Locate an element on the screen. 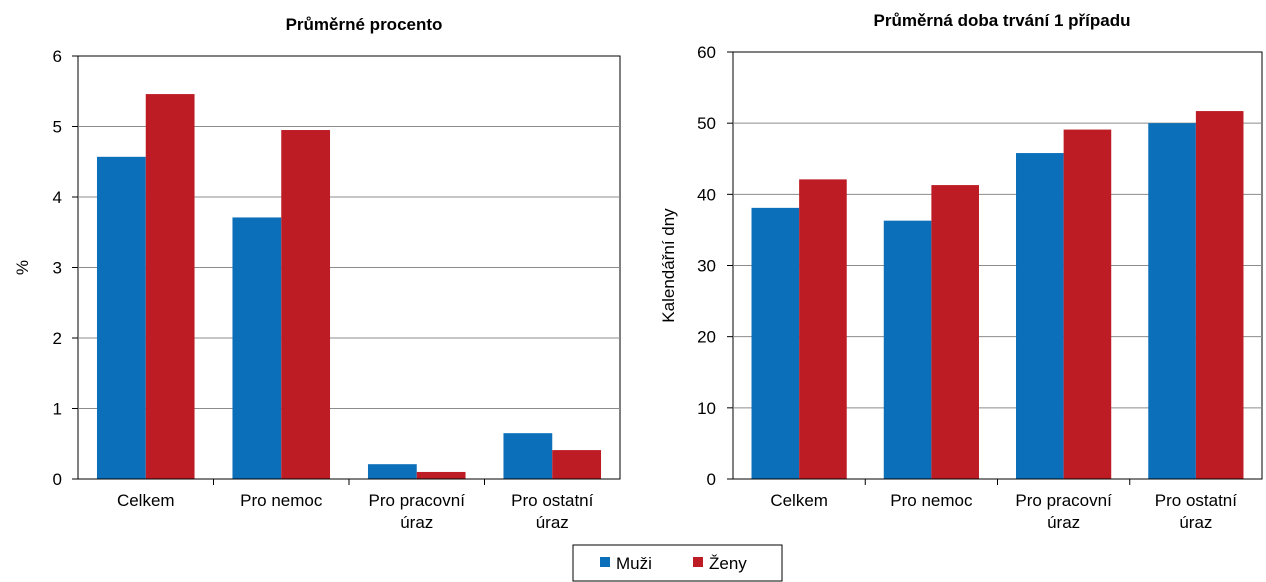 This screenshot has height=582, width=1266. legend-swatch-muzi is located at coordinates (605, 562).